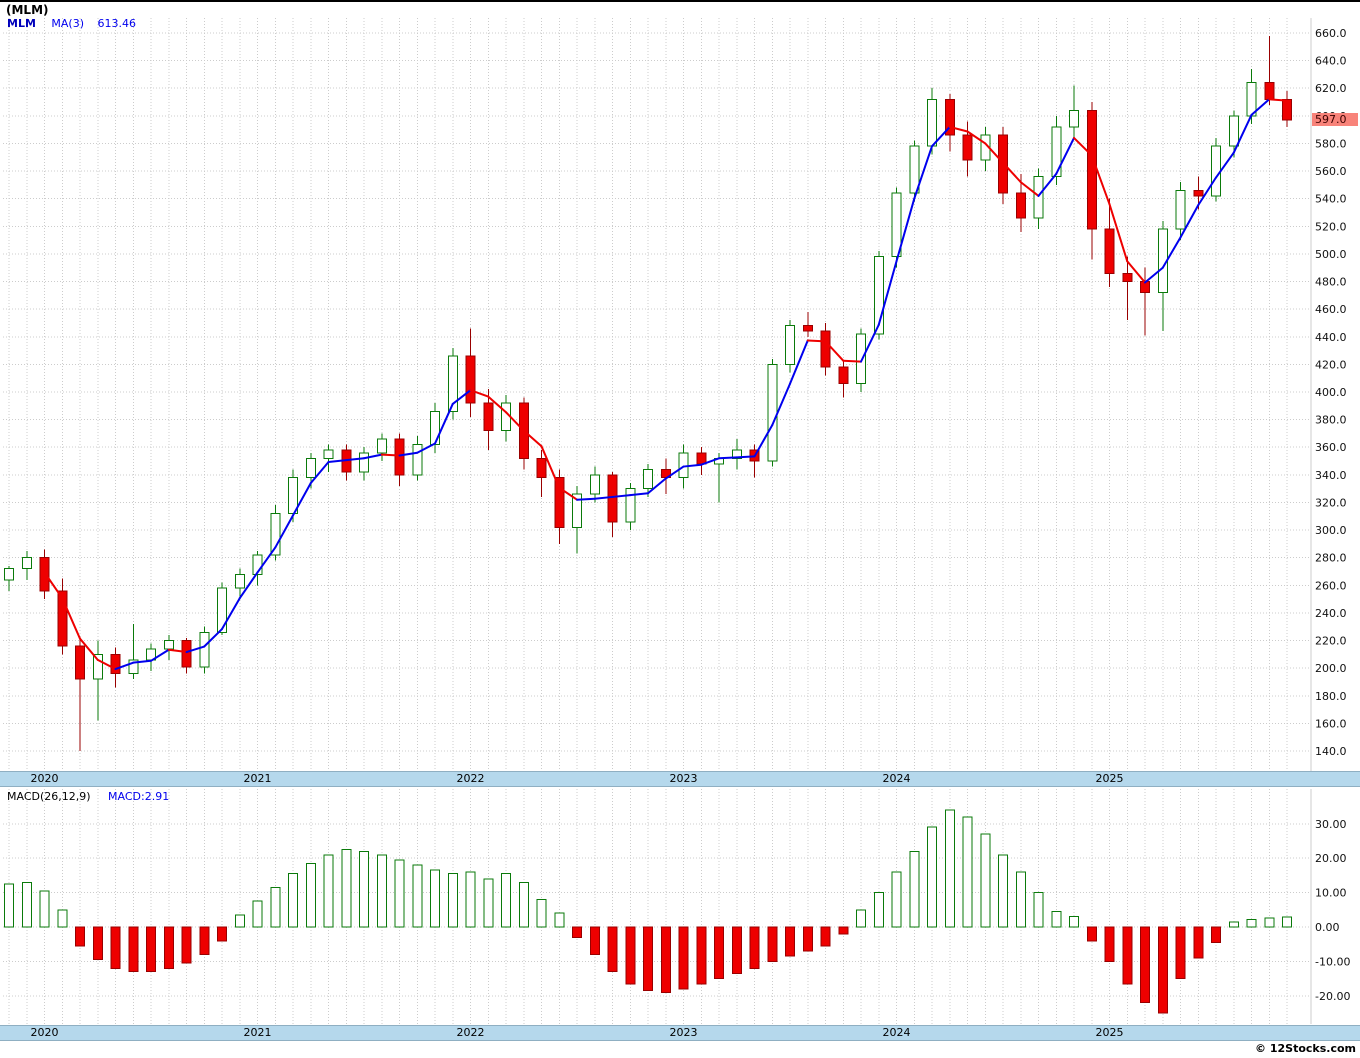 This screenshot has height=1058, width=1360. What do you see at coordinates (1331, 585) in the screenshot?
I see `price-tick-label: 260.0` at bounding box center [1331, 585].